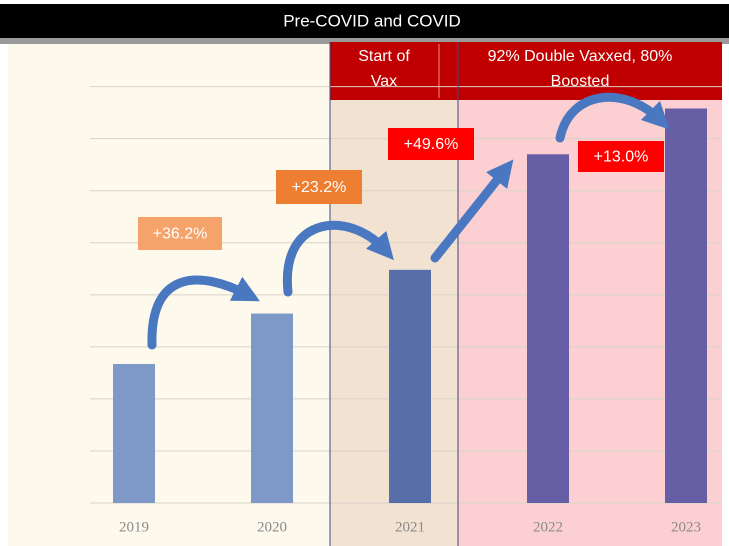 Image resolution: width=729 pixels, height=546 pixels. What do you see at coordinates (410, 527) in the screenshot?
I see `x-tick-label: 2021` at bounding box center [410, 527].